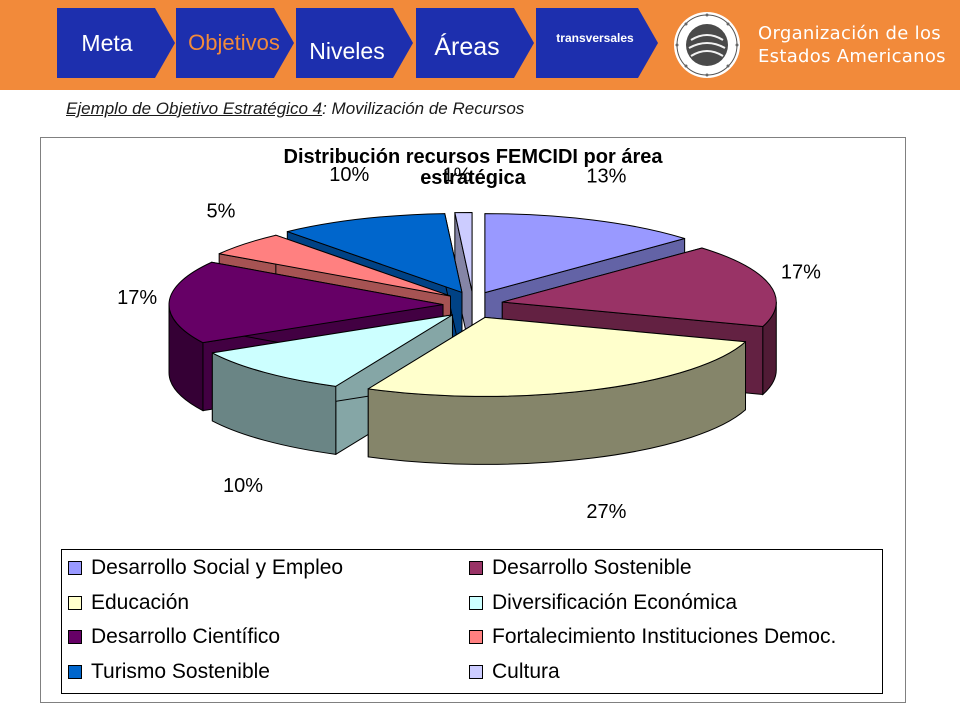 This screenshot has width=960, height=720. I want to click on chart-title-line-1: Distribución recursos FEMCIDI por área, so click(473, 157).